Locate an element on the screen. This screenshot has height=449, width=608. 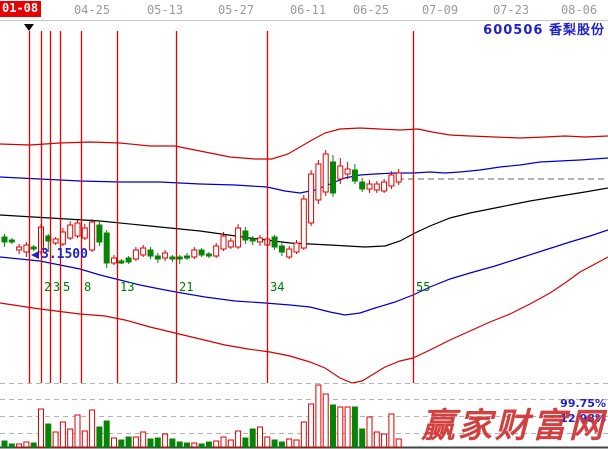
stock-title: 600506 香梨股份 is located at coordinates (544, 28).